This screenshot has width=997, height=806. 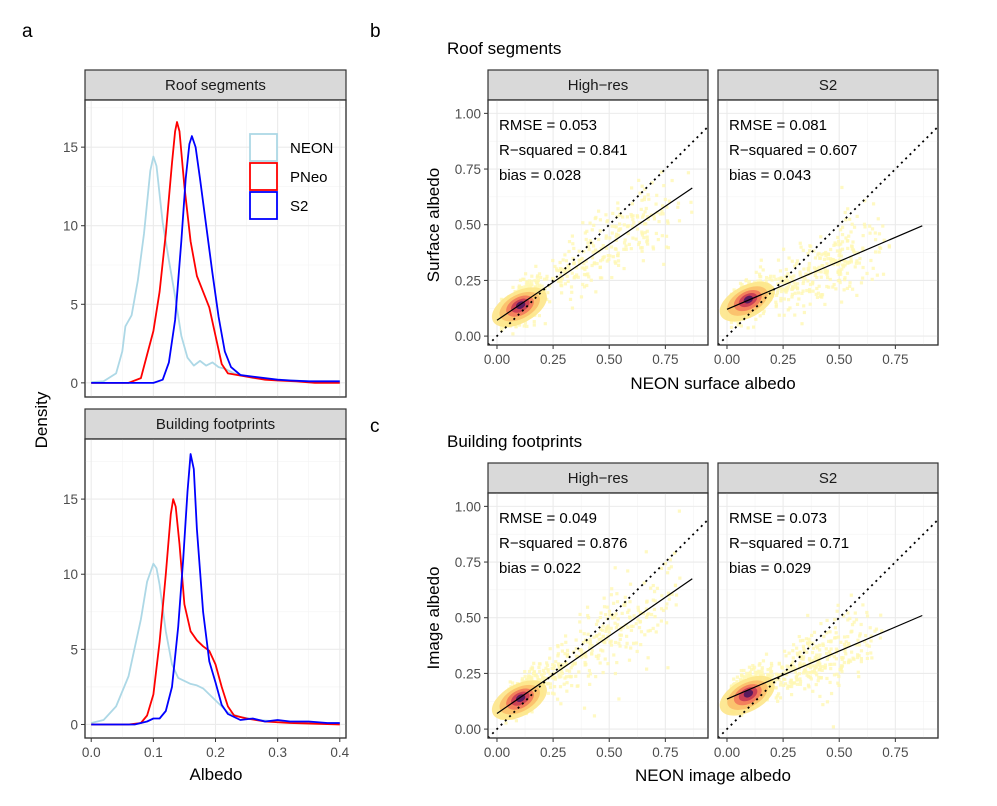 What do you see at coordinates (783, 359) in the screenshot?
I see `x-tick-label: 0.25` at bounding box center [783, 359].